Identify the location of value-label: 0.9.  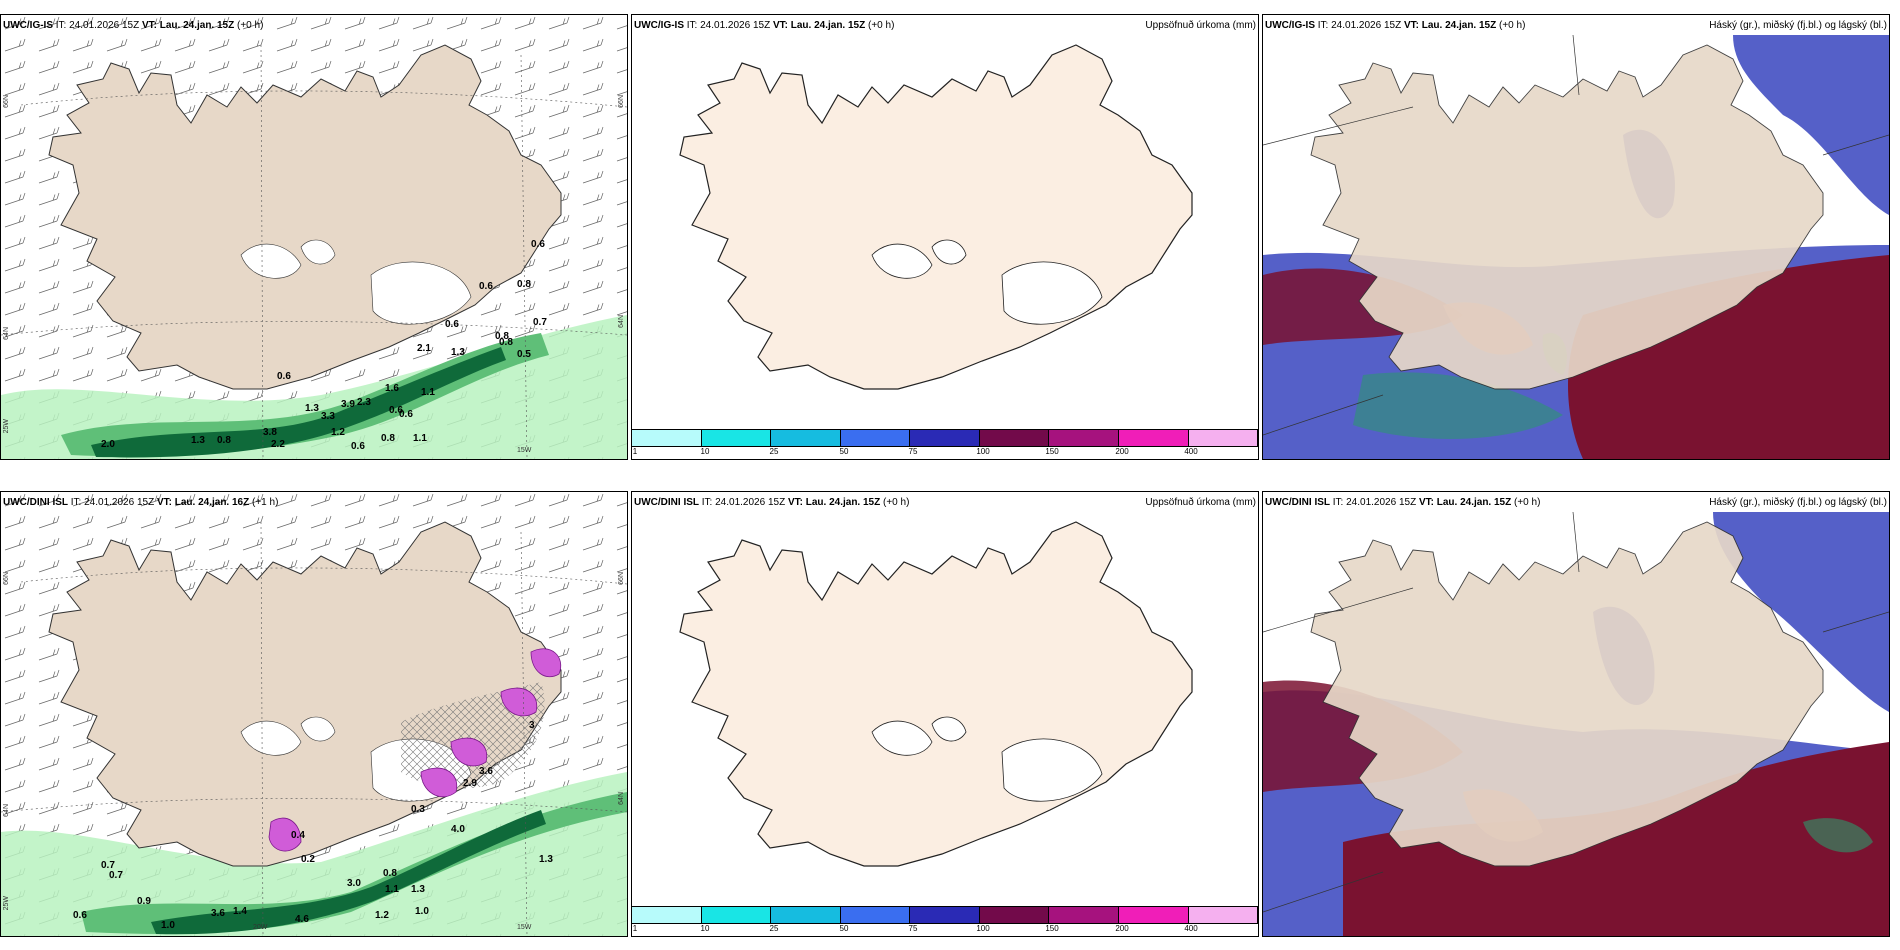
(144, 901).